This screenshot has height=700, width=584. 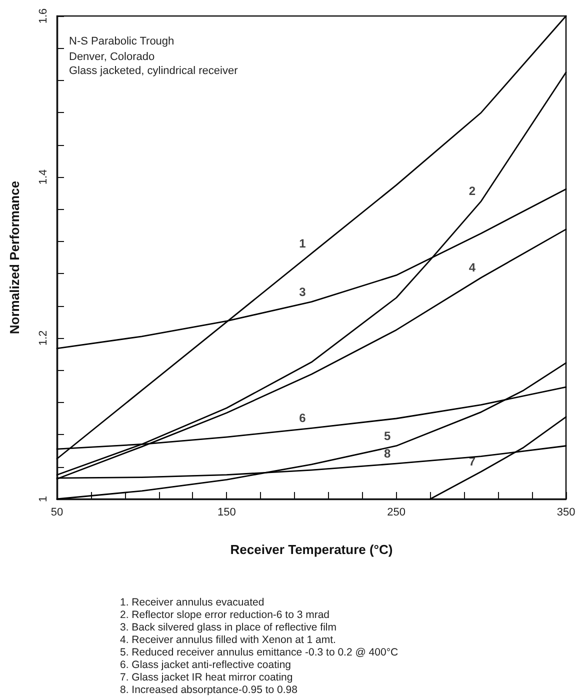 I want to click on y-tick-label: 1, so click(x=44, y=499).